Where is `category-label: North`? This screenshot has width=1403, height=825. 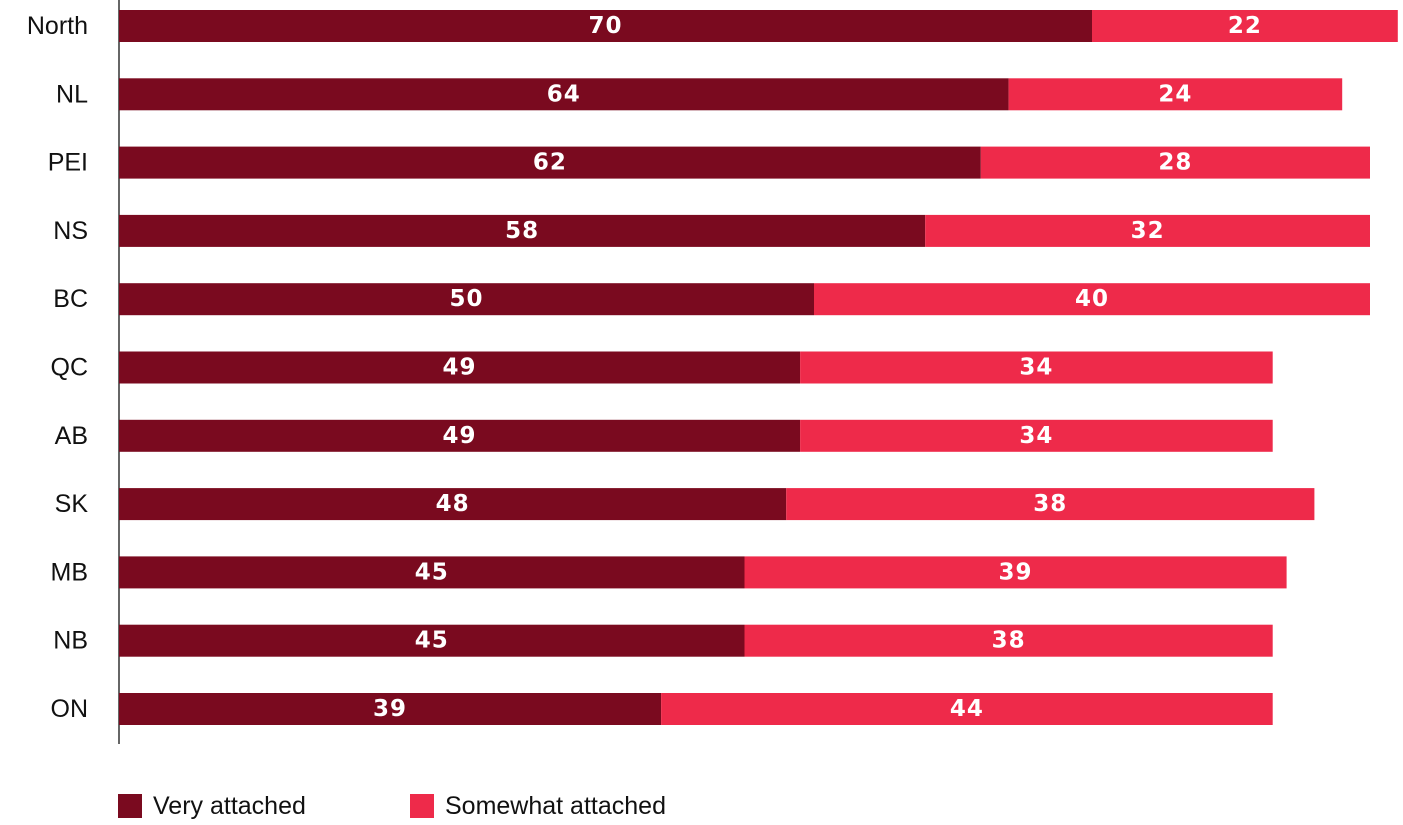
category-label: North is located at coordinates (57, 26).